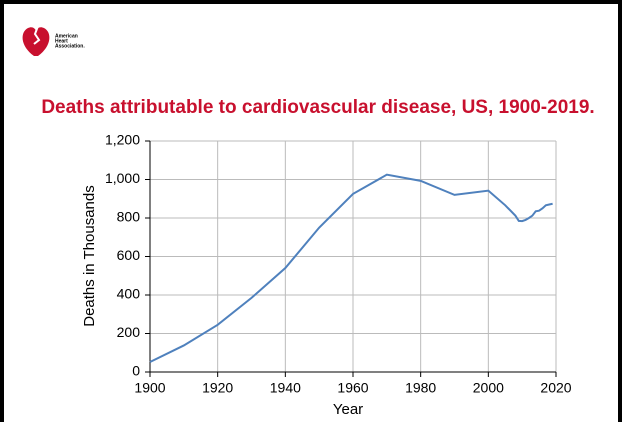  Describe the element at coordinates (53, 38) in the screenshot. I see `logo: American Heart Association.` at that location.